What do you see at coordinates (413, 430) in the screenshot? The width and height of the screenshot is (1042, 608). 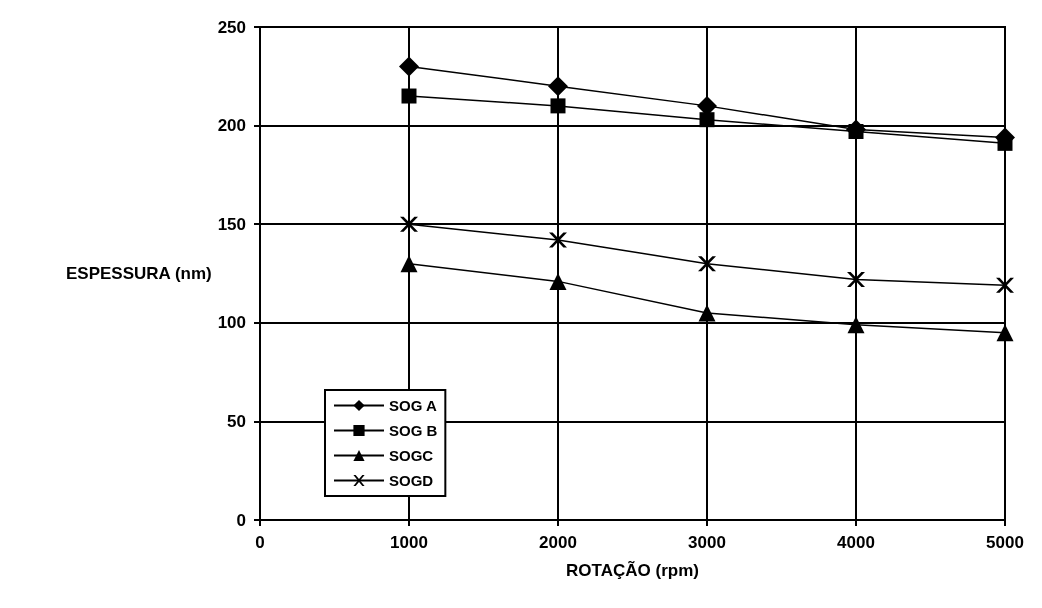 I see `legend-label: SOG B` at bounding box center [413, 430].